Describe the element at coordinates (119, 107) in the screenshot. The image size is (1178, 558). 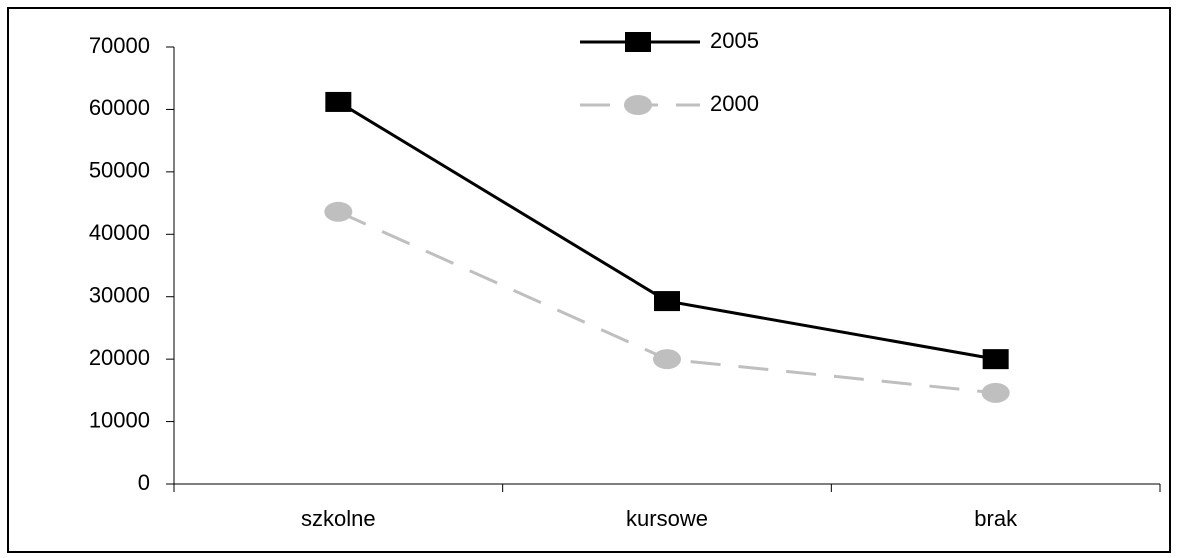
I see `y-tick-label: 60000` at that location.